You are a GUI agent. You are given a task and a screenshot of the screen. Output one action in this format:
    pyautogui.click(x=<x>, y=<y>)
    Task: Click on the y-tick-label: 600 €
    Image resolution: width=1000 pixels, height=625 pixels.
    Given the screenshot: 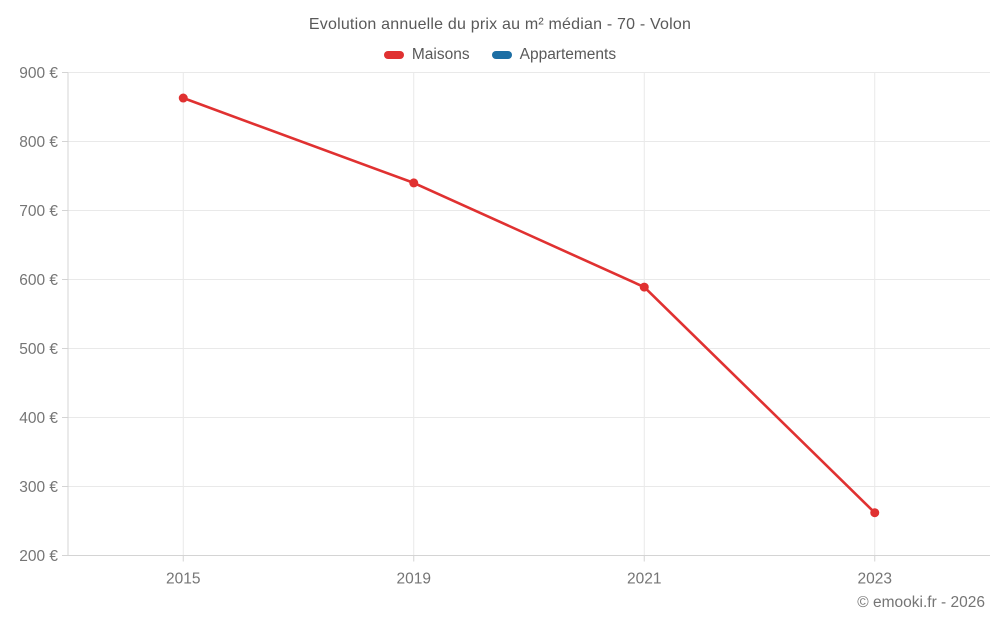 What is the action you would take?
    pyautogui.click(x=38, y=280)
    